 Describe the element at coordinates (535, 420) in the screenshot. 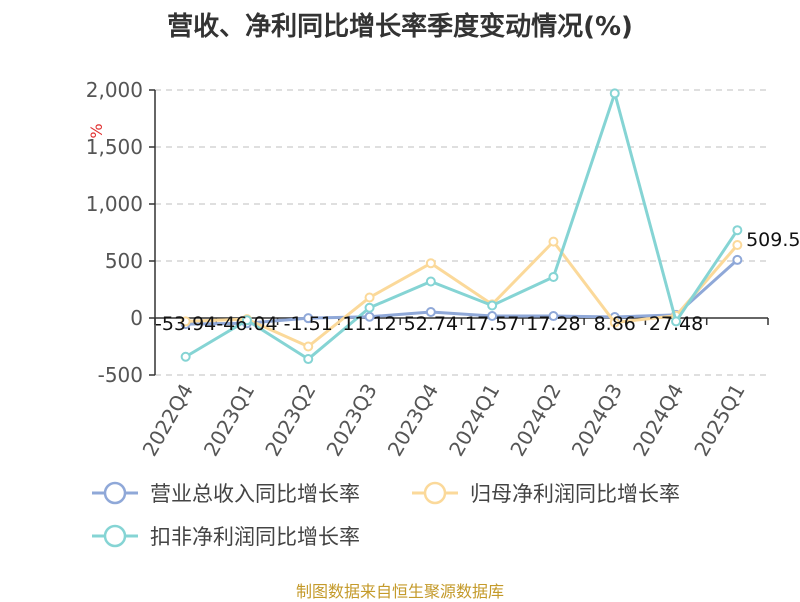

I see `x-tick-label: 2024Q2` at that location.